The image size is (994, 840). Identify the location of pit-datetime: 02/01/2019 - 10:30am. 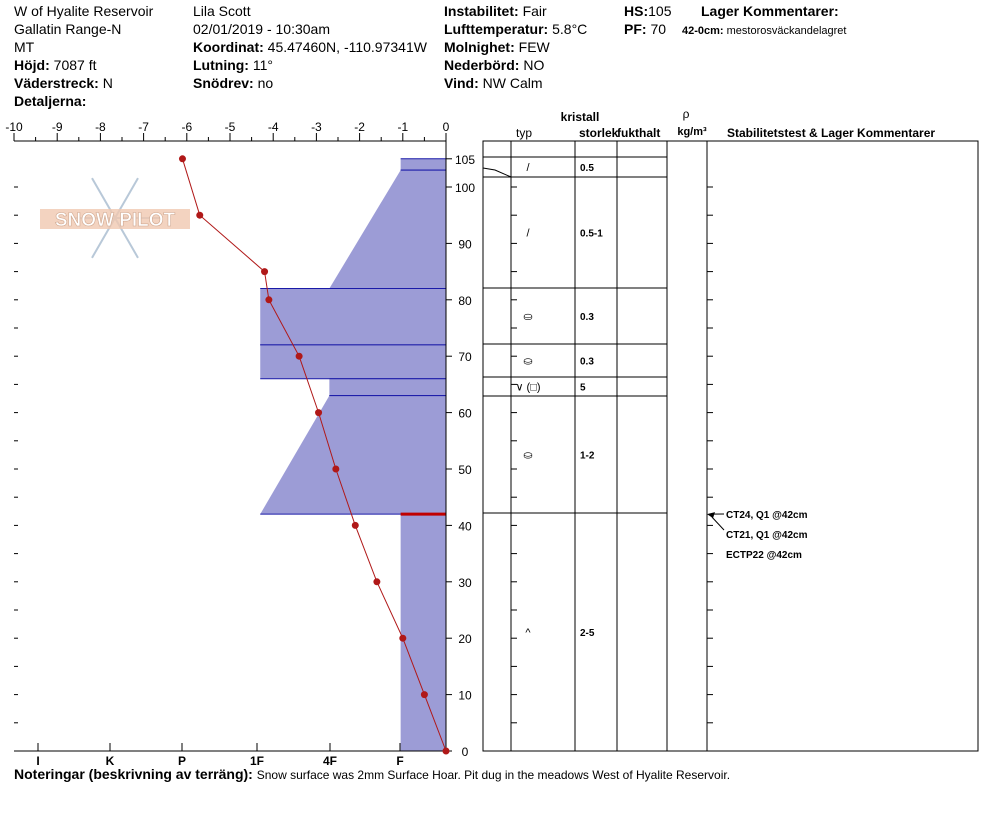
(261, 29).